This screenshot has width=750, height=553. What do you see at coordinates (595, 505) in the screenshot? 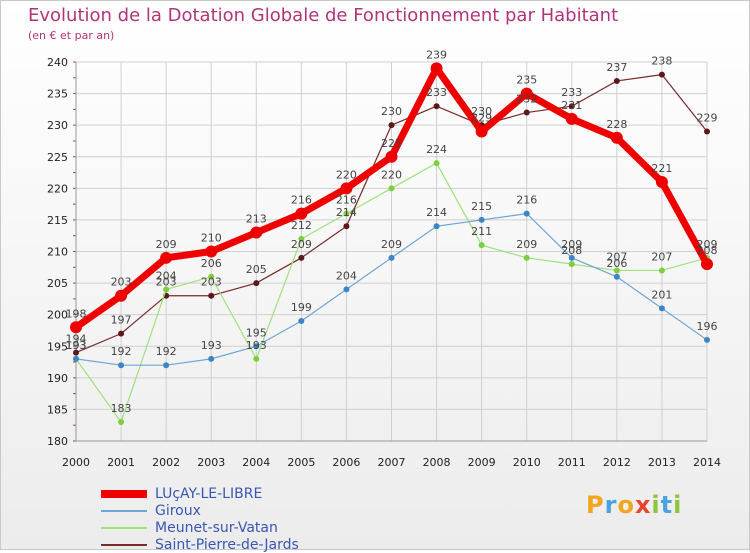
I see `logo-letter: P` at bounding box center [595, 505].